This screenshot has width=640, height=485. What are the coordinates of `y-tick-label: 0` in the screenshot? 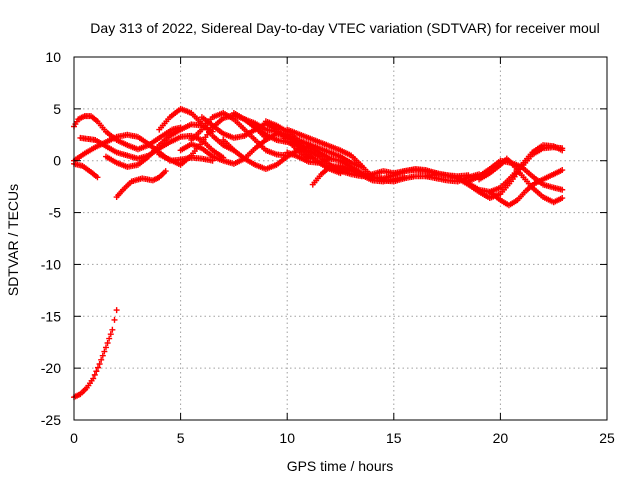 It's located at (57, 161).